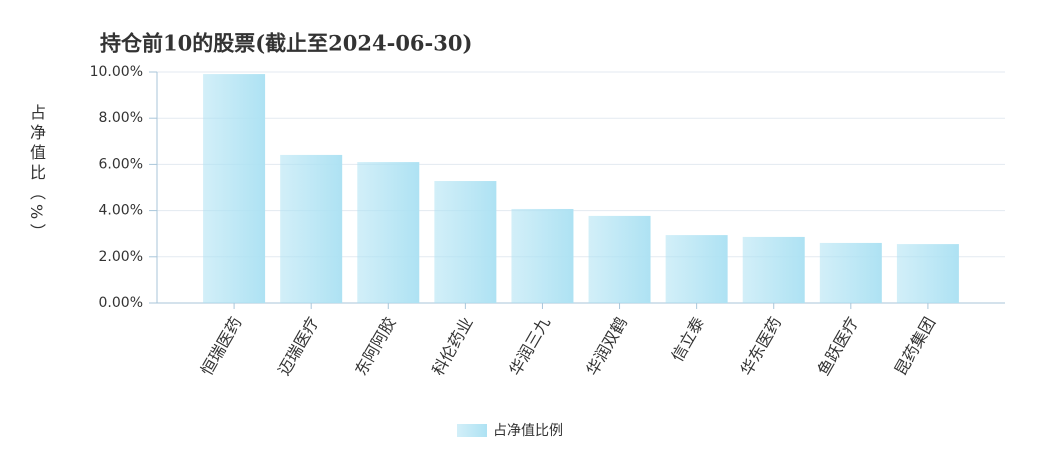 This screenshot has height=460, width=1056. I want to click on x-tick-label: 科伦药业, so click(452, 346).